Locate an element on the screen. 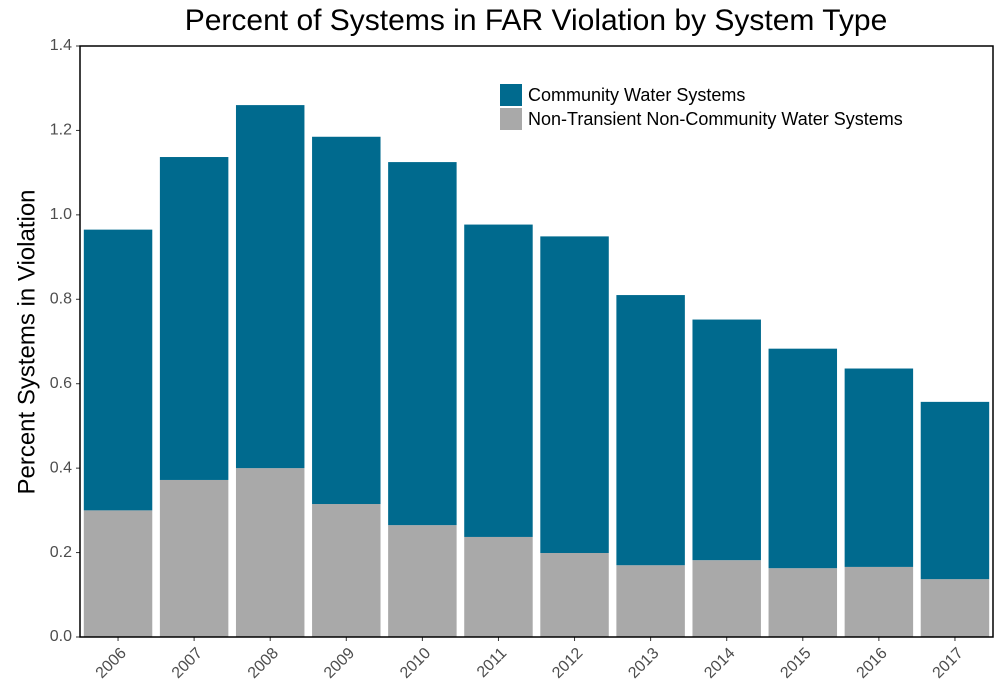 The image size is (997, 693). x-tick-label: 2009 is located at coordinates (339, 663).